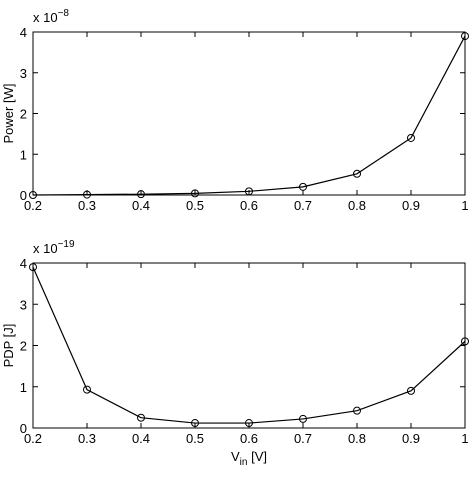 The width and height of the screenshot is (474, 479). Describe the element at coordinates (8, 114) in the screenshot. I see `y-axis-label: Power [W]` at that location.